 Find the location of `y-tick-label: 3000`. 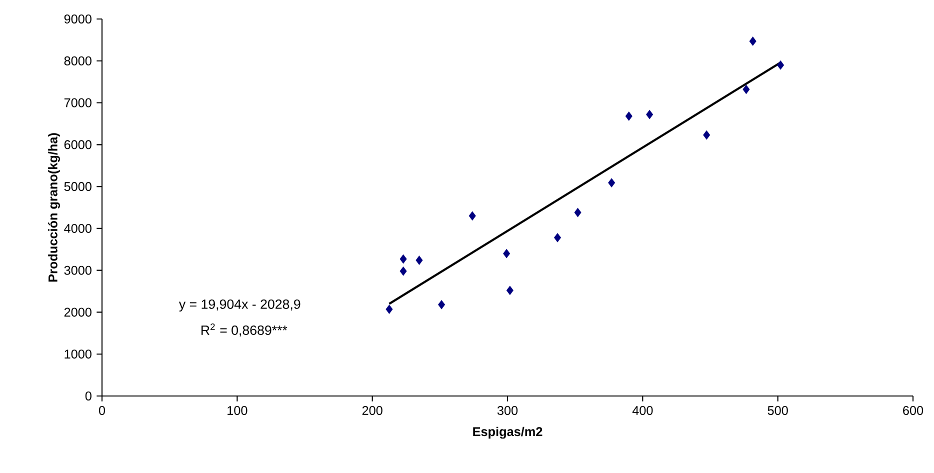

y-tick-label: 3000 is located at coordinates (78, 270).